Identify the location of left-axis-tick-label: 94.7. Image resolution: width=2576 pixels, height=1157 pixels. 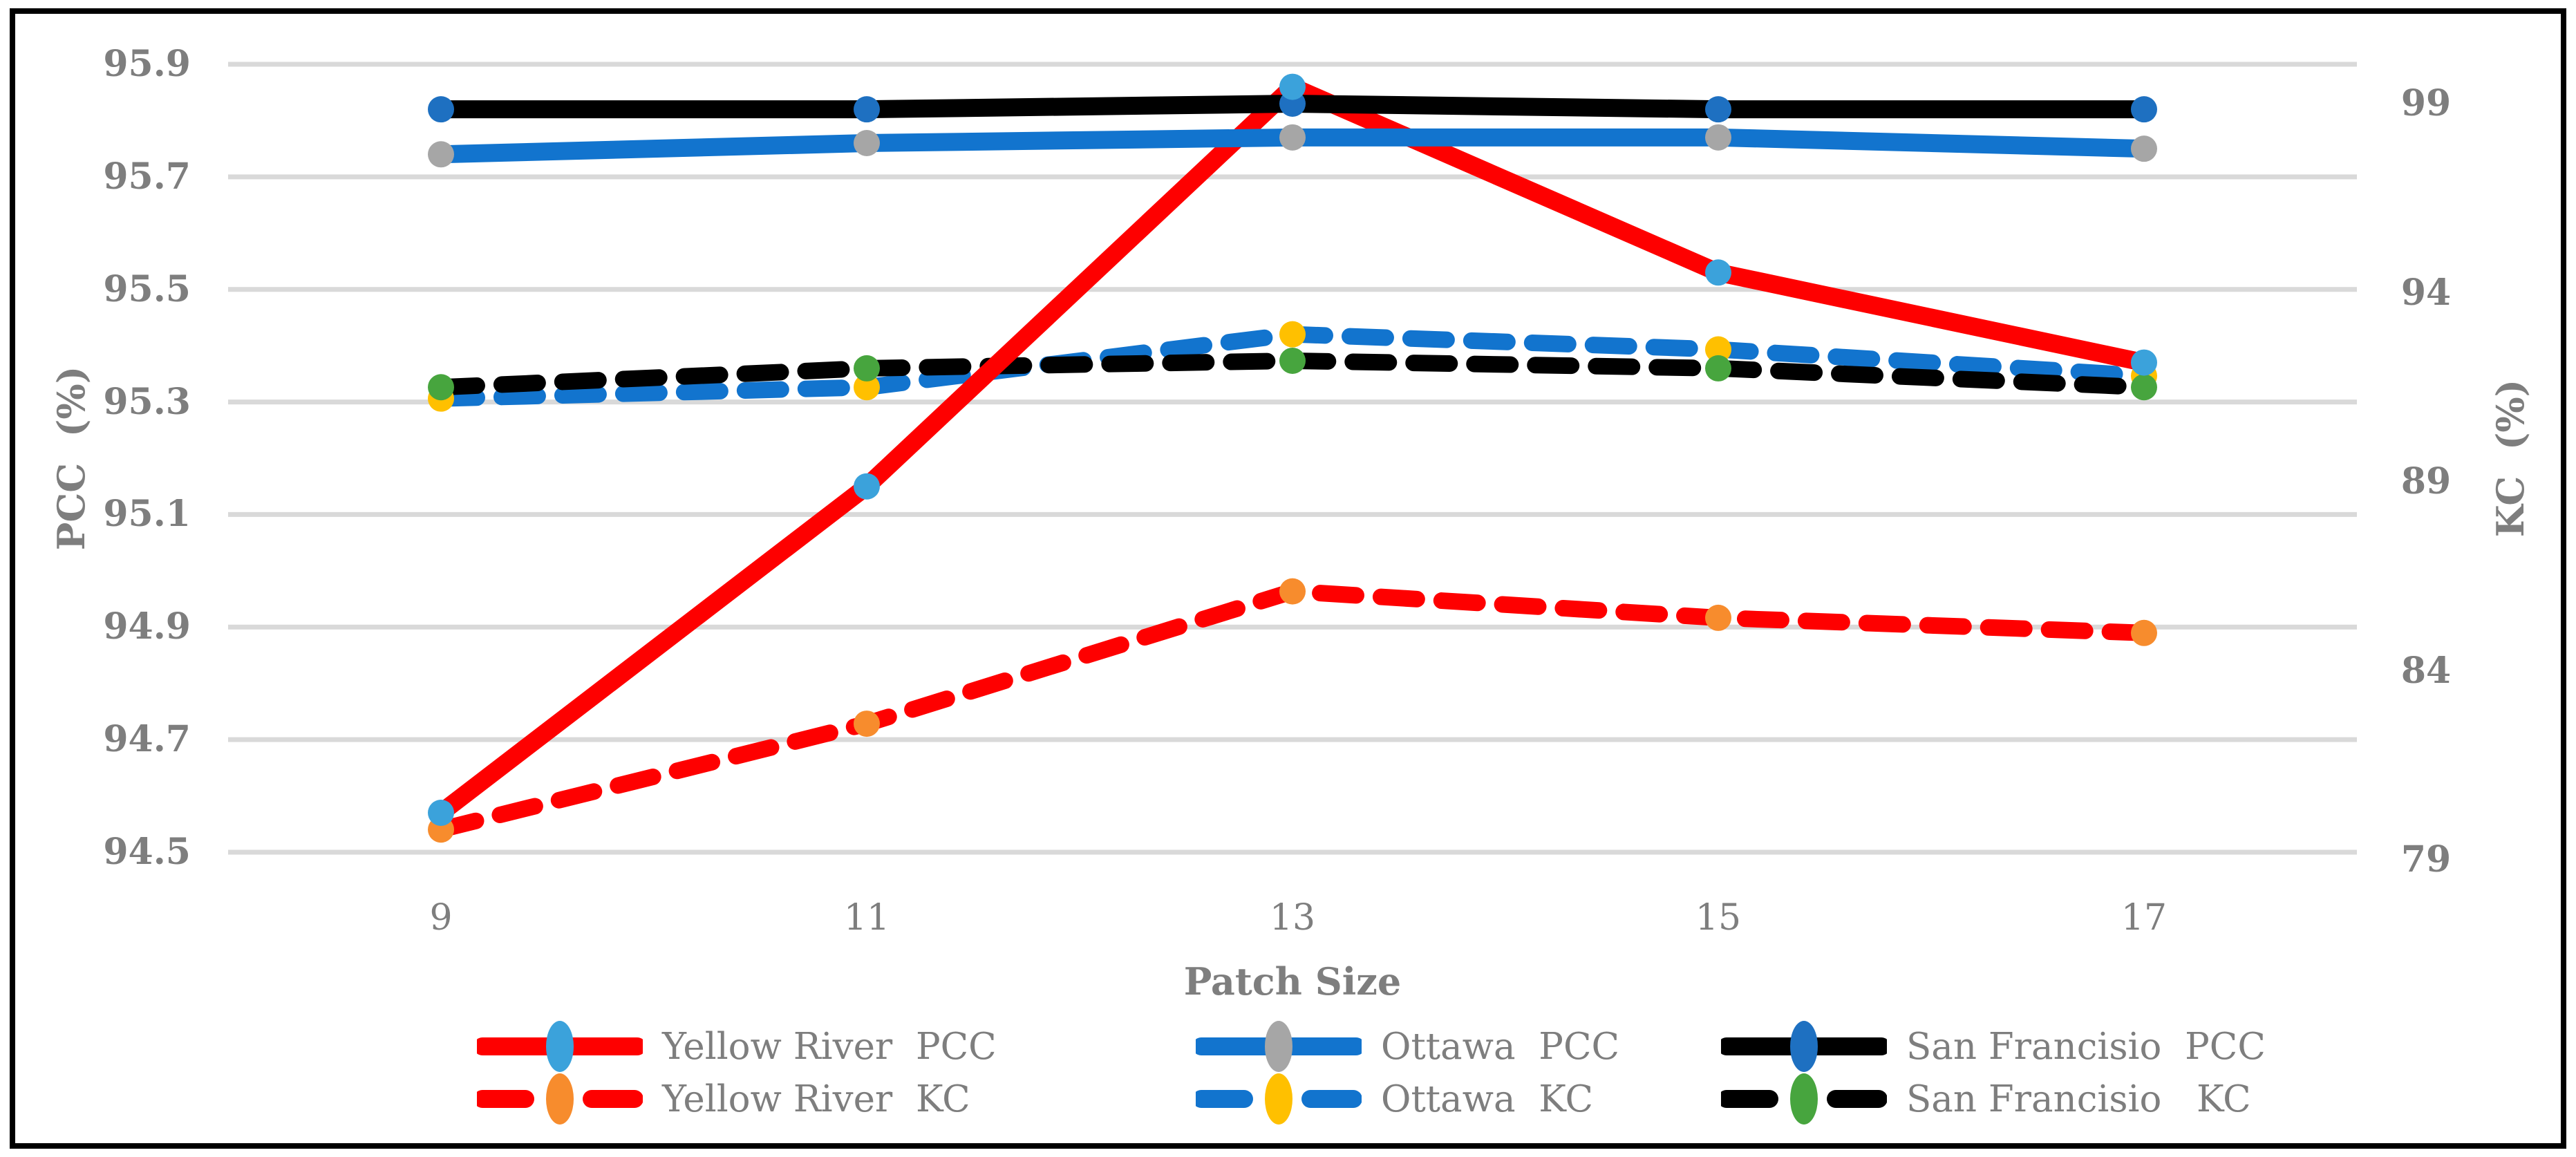
(147, 739).